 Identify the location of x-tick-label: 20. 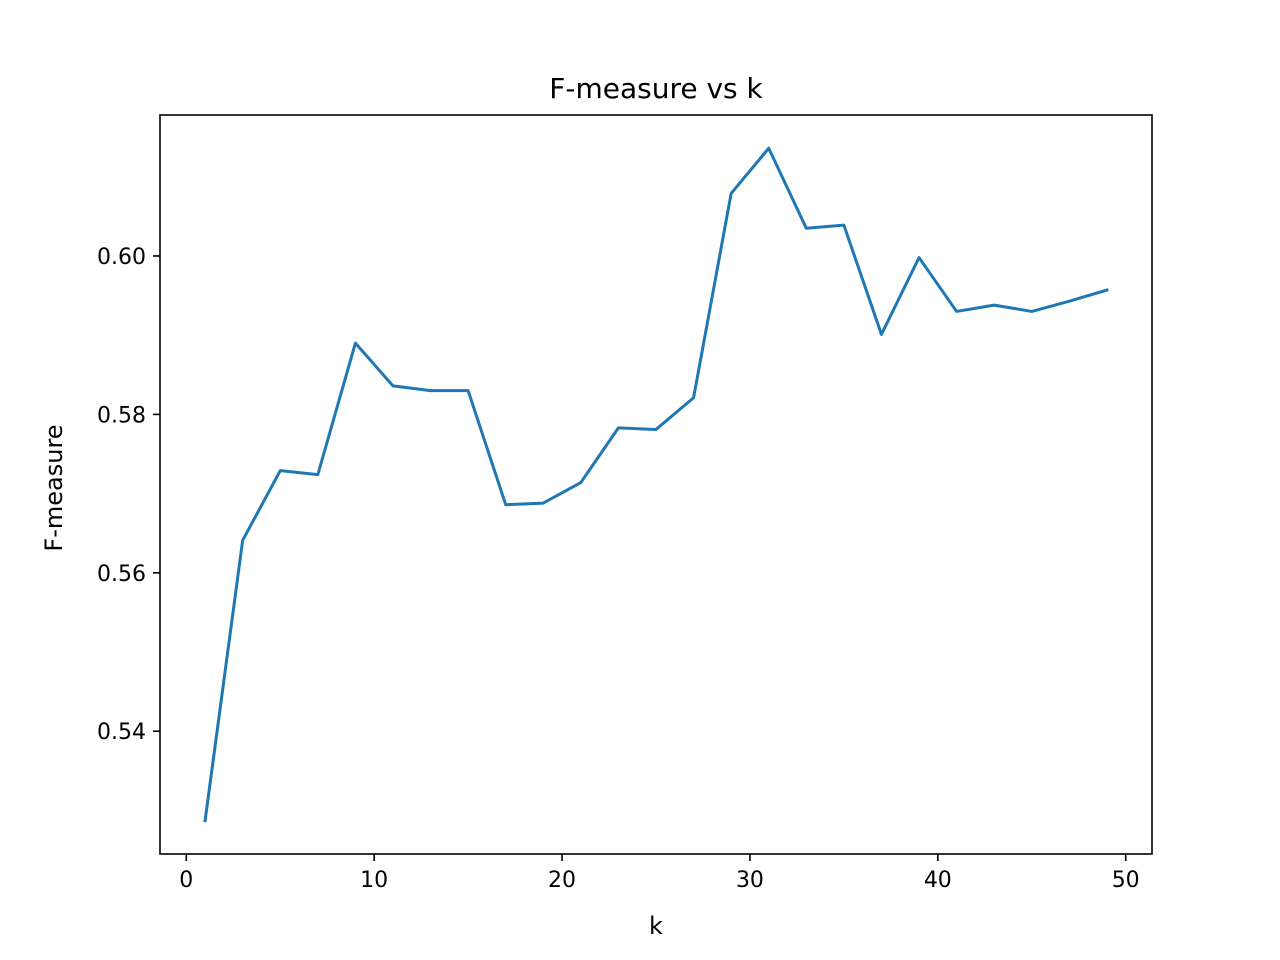
(562, 880).